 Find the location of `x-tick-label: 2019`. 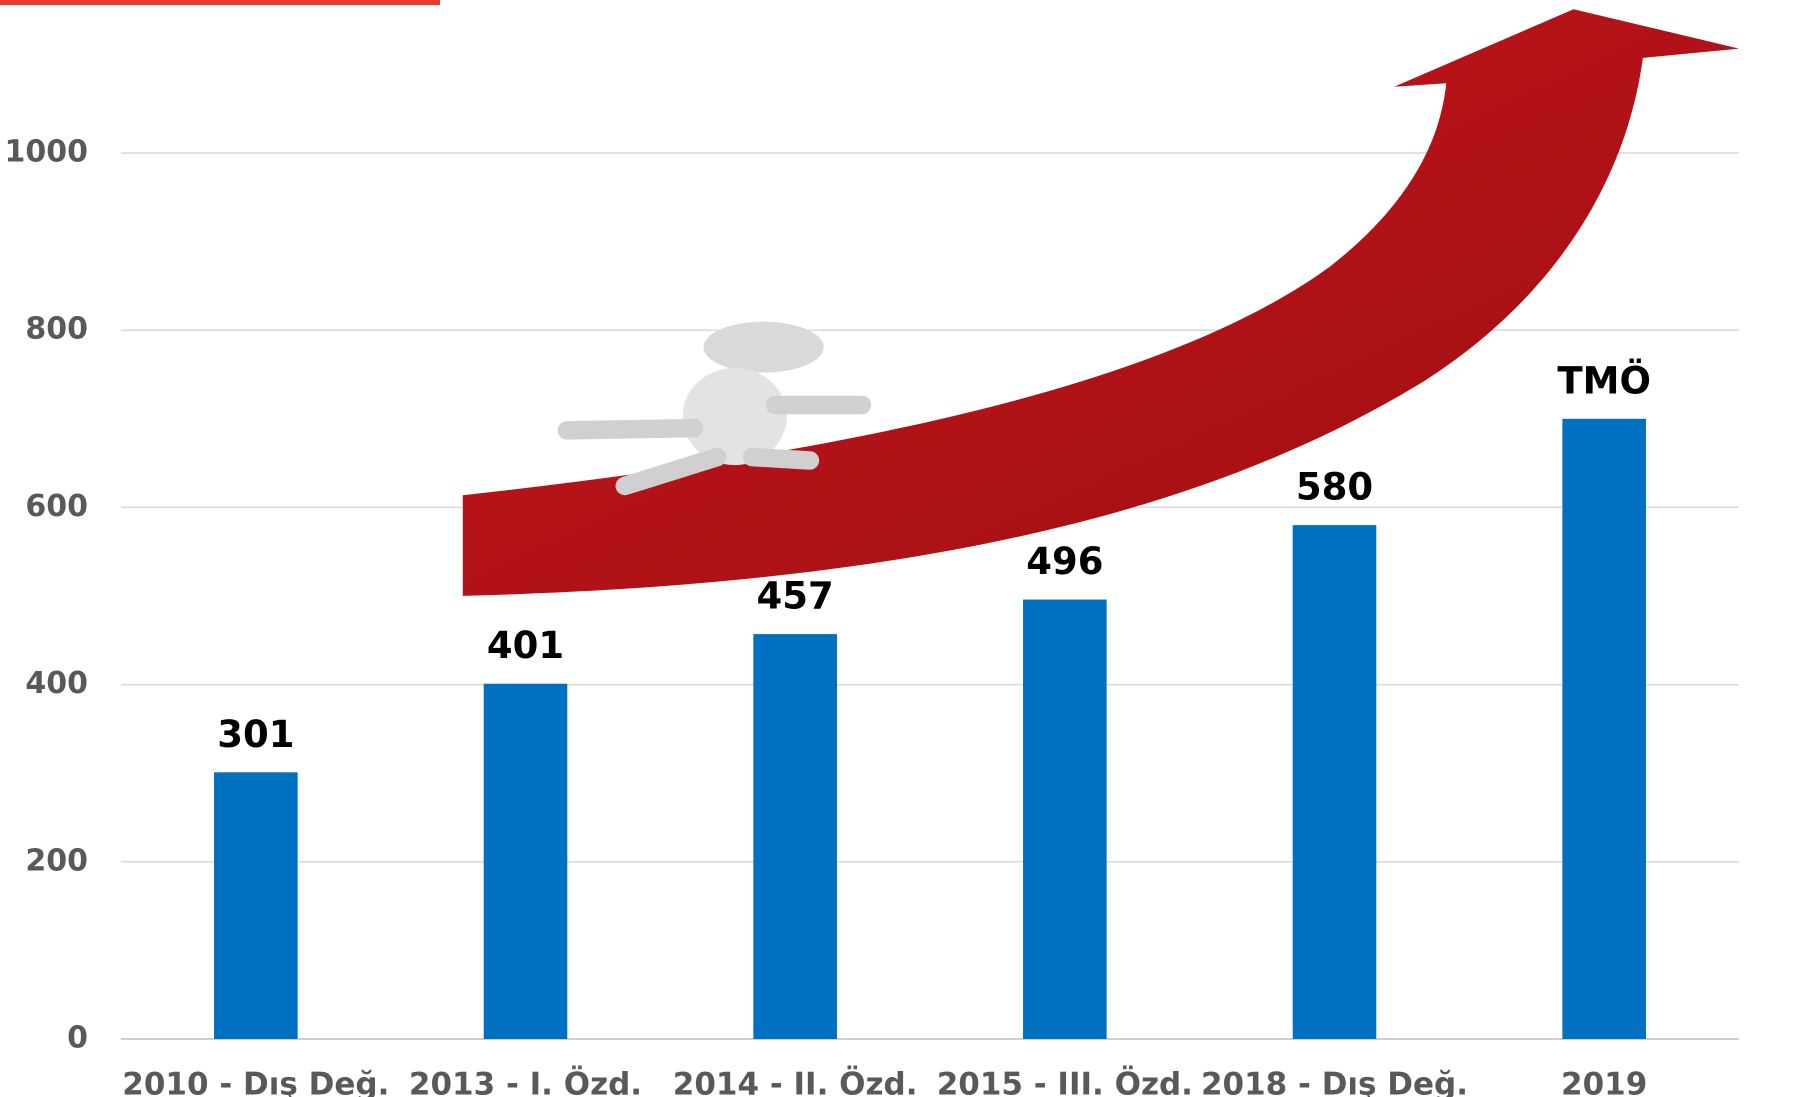

x-tick-label: 2019 is located at coordinates (1604, 1082).